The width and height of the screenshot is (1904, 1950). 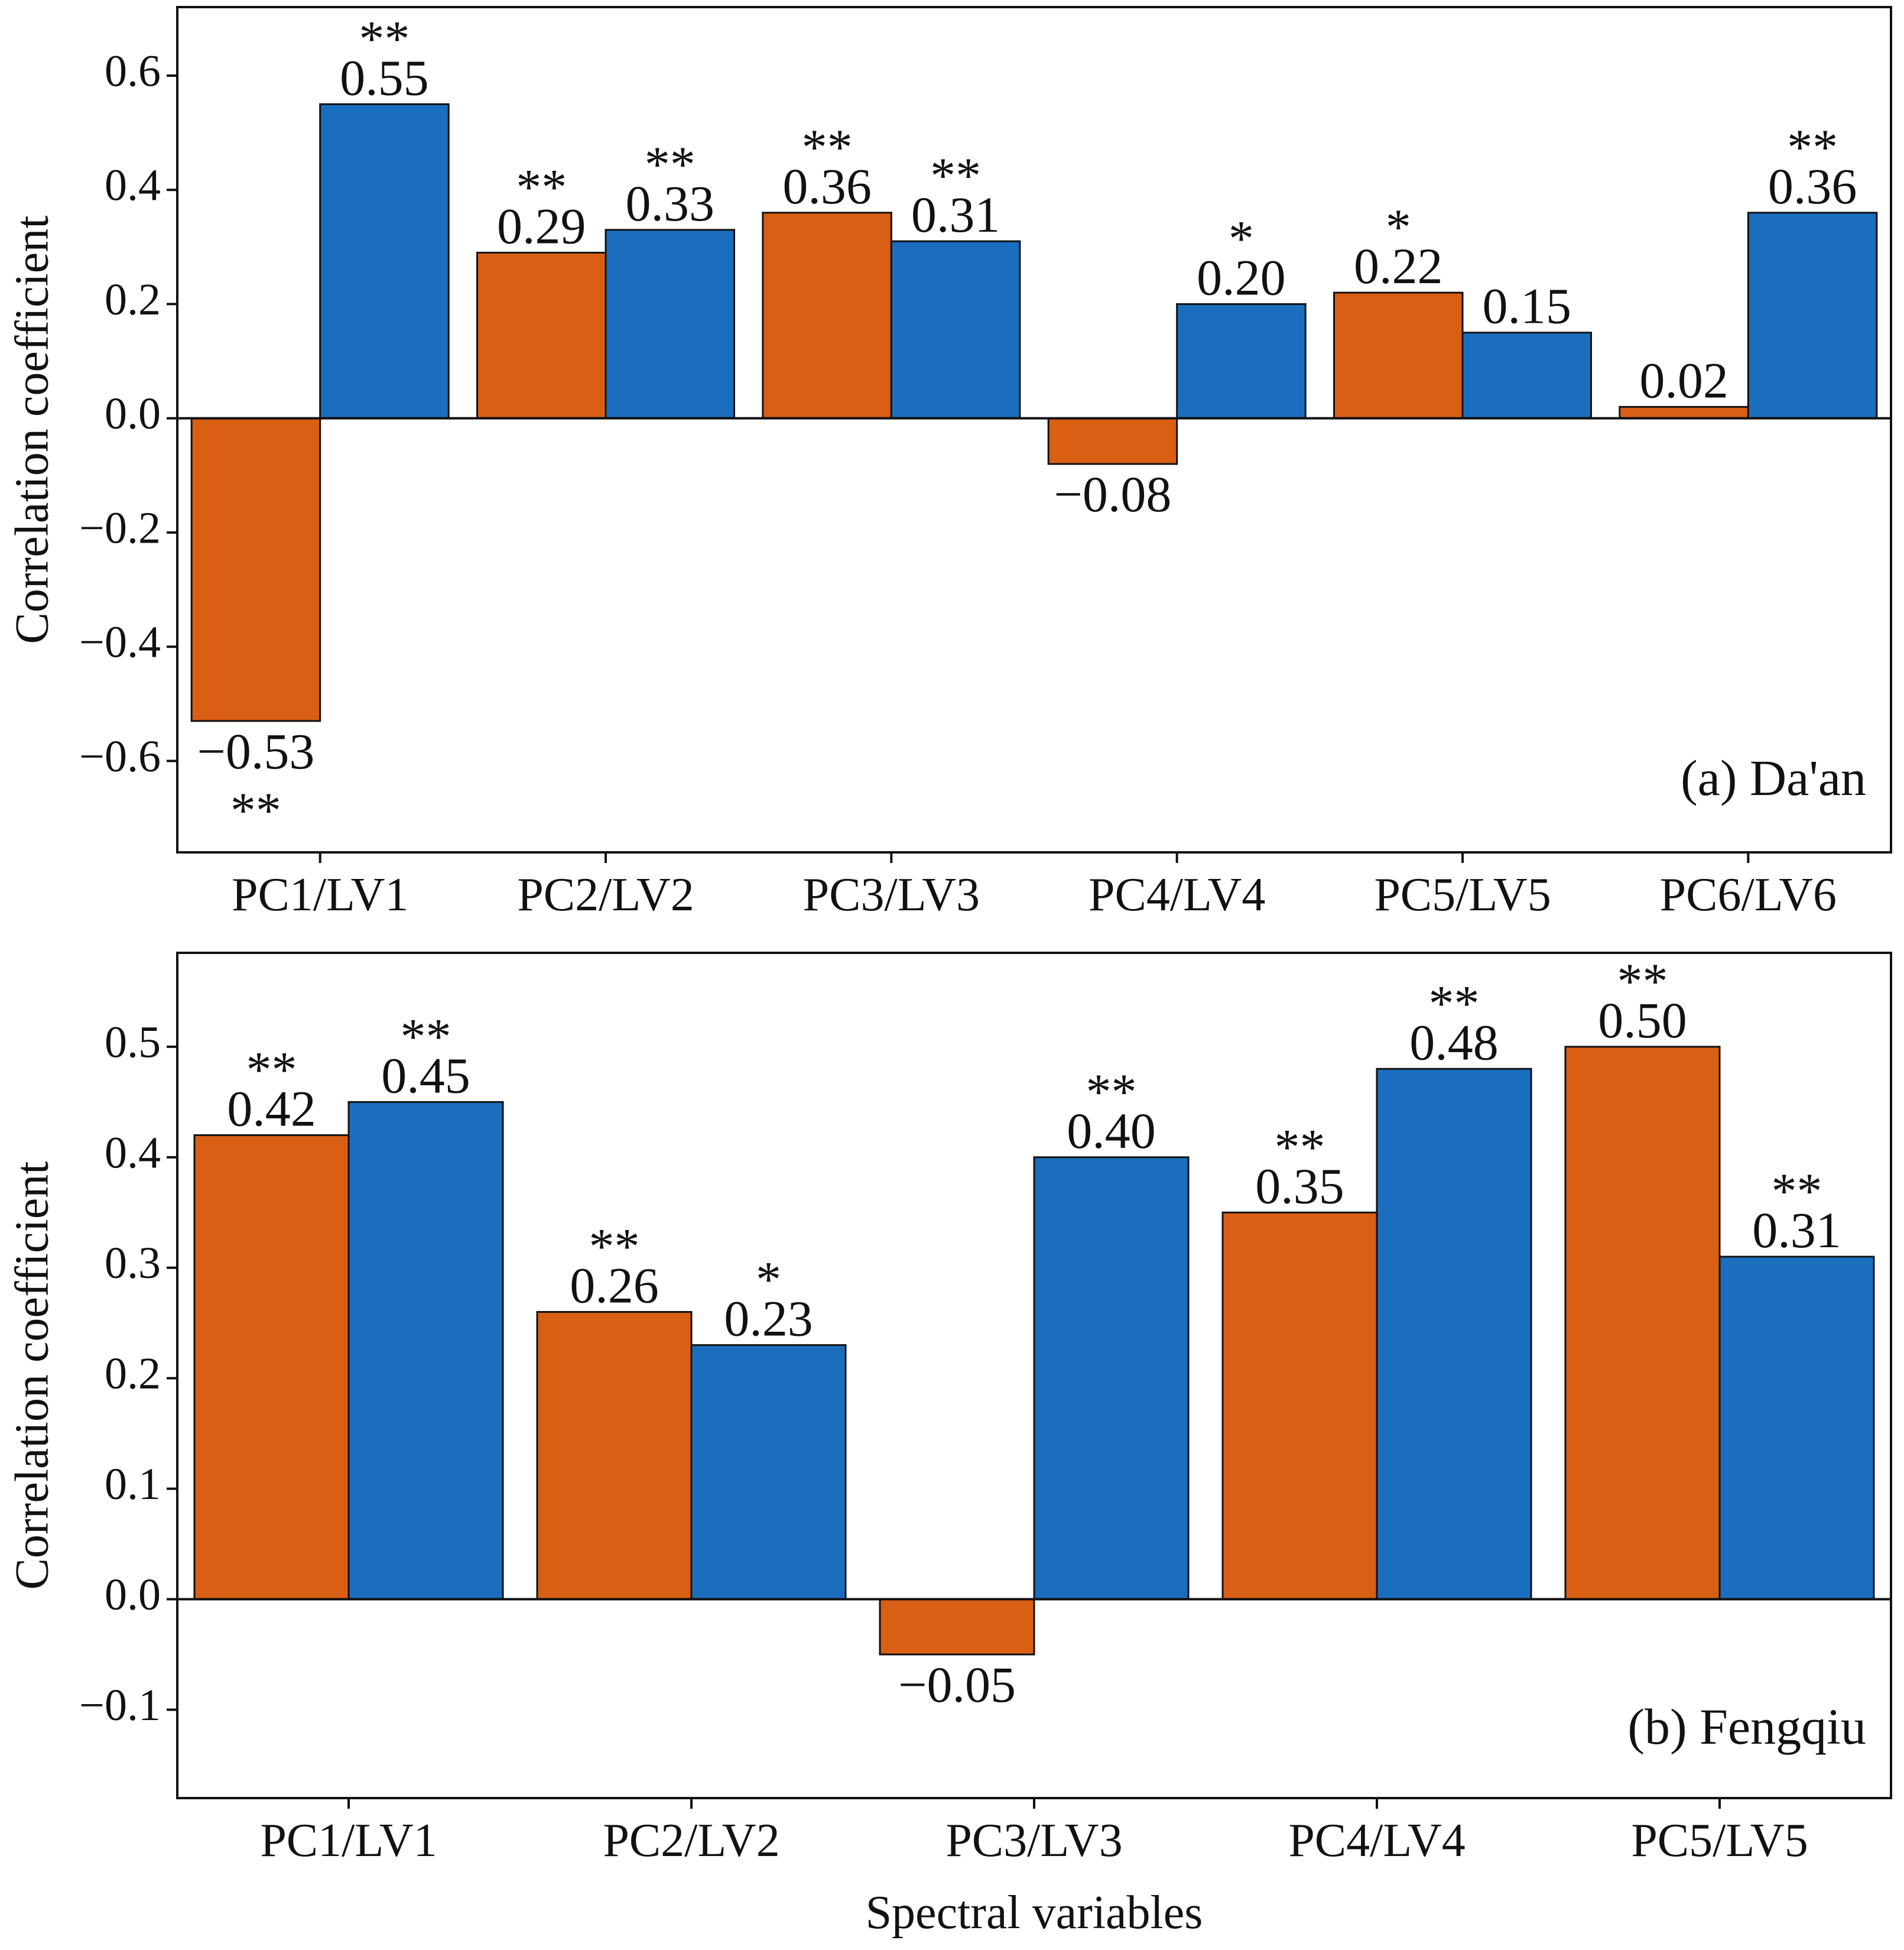 I want to click on data-label: 0.22, so click(x=1399, y=266).